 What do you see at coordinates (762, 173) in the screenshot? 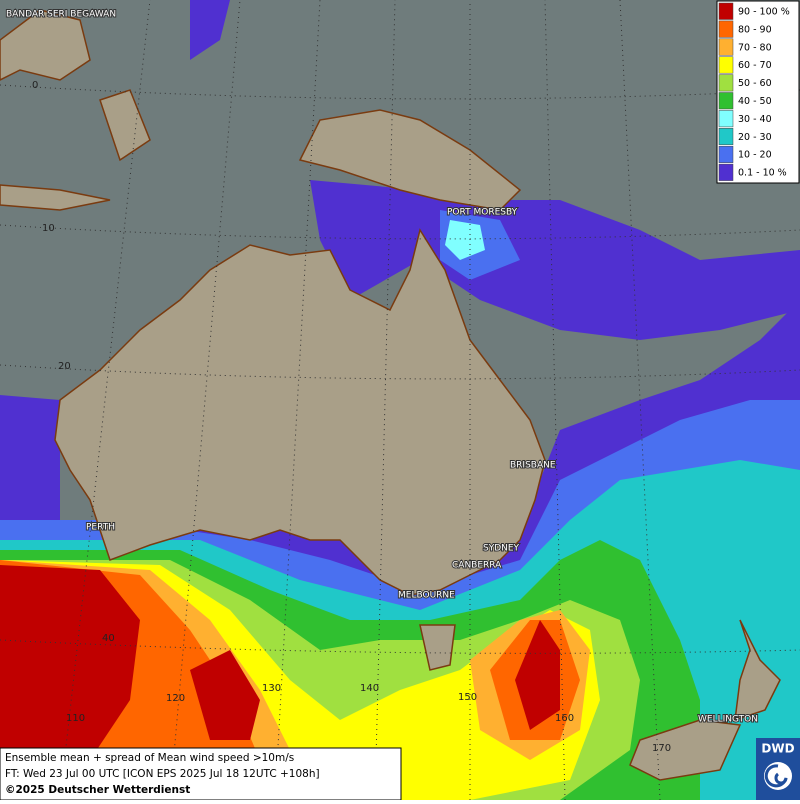
I see `legend-label: 0.1 - 10 %` at bounding box center [762, 173].